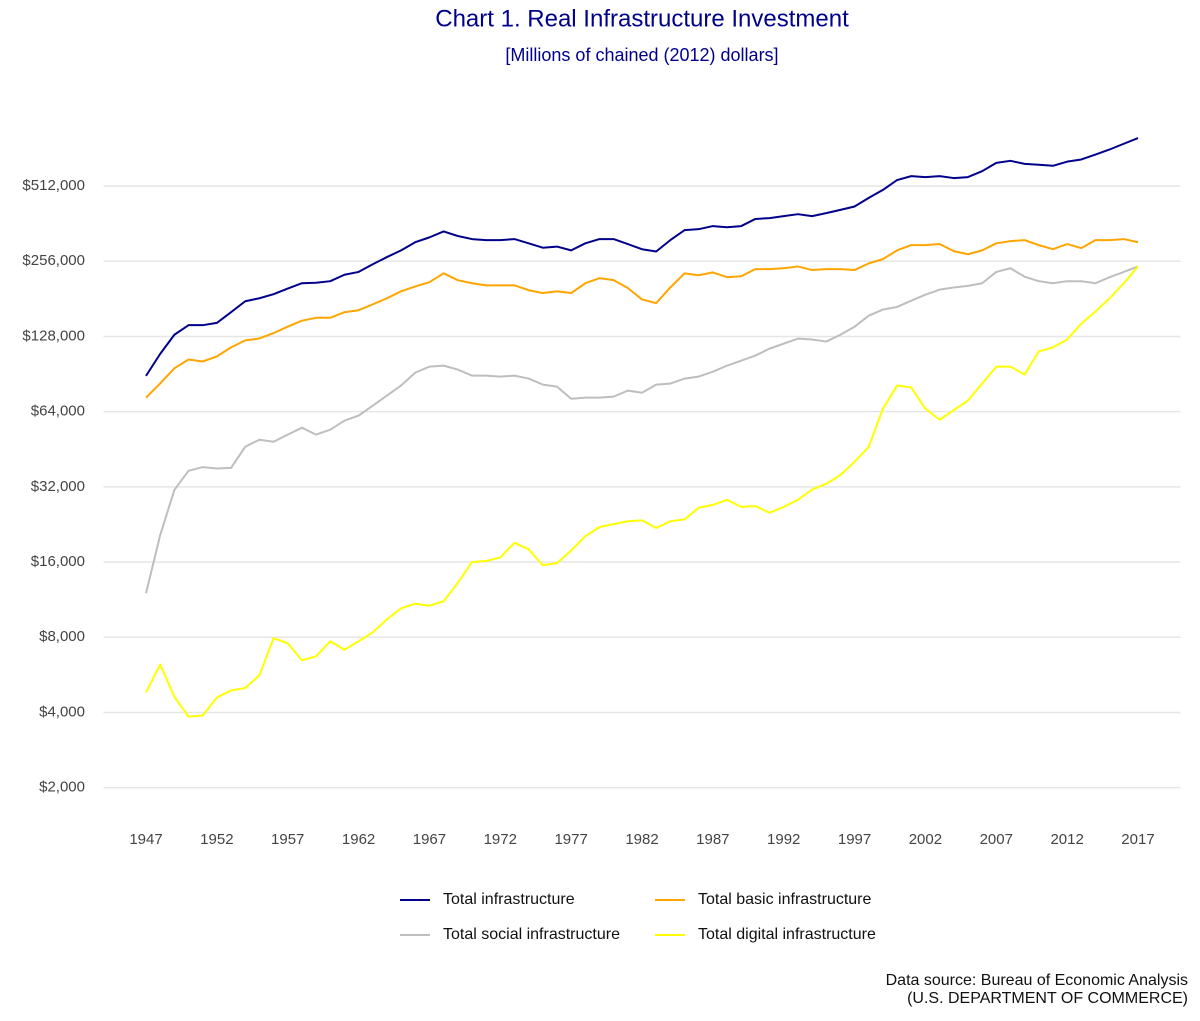 This screenshot has width=1200, height=1021. What do you see at coordinates (500, 839) in the screenshot?
I see `x-tick-label: 1972` at bounding box center [500, 839].